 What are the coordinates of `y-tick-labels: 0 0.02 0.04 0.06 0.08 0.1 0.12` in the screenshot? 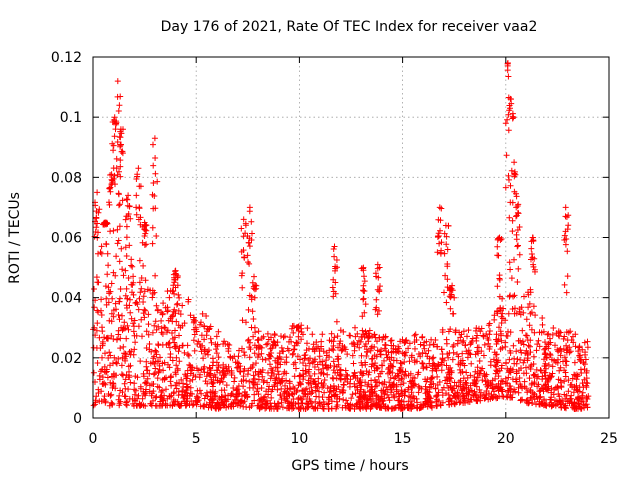 It's located at (66, 238).